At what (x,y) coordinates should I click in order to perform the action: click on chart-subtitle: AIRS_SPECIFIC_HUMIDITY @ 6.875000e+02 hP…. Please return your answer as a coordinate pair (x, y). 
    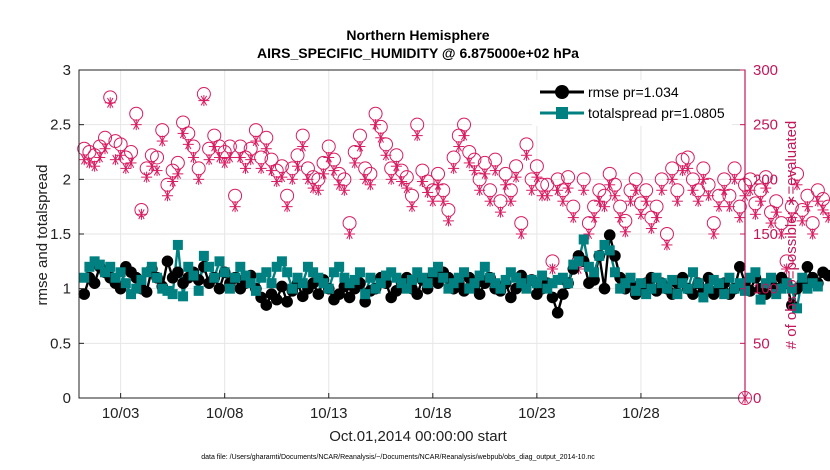
    Looking at the image, I should click on (418, 53).